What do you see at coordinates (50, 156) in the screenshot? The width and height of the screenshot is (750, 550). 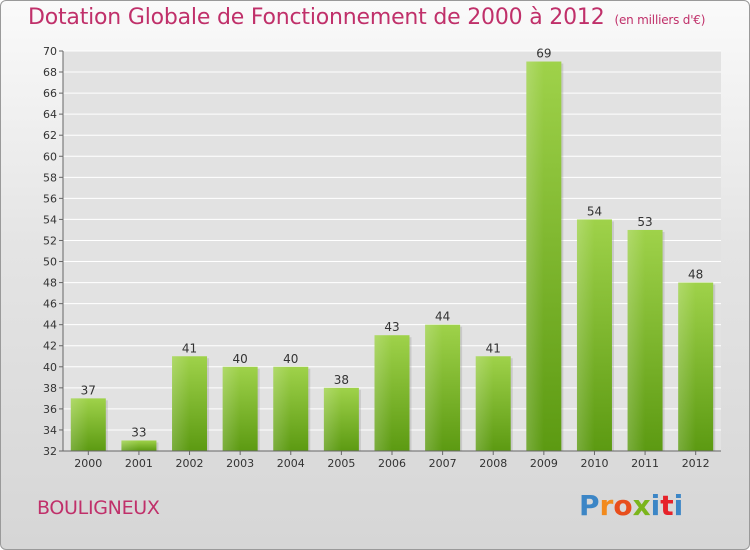 I see `y-tick-label: 60` at bounding box center [50, 156].